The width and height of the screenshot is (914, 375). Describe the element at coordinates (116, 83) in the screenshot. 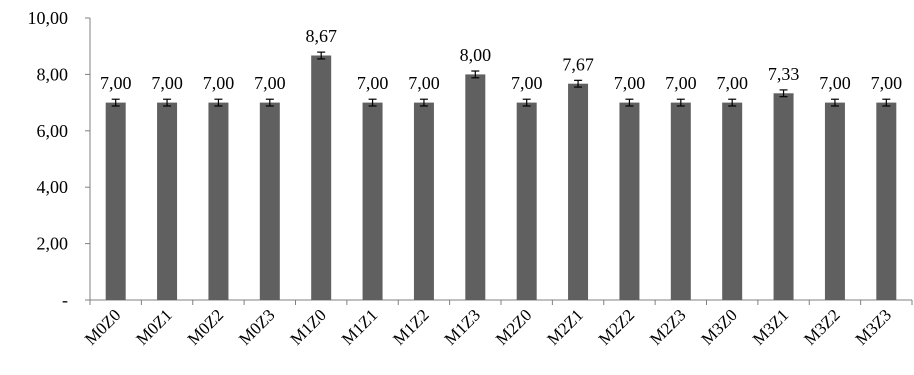

I see `data-label-M0Z0: 7,00` at that location.